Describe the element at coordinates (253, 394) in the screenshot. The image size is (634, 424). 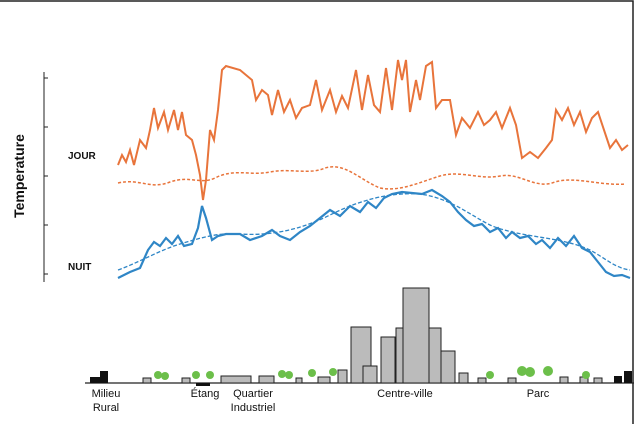
I see `zone-label: Quartier` at that location.